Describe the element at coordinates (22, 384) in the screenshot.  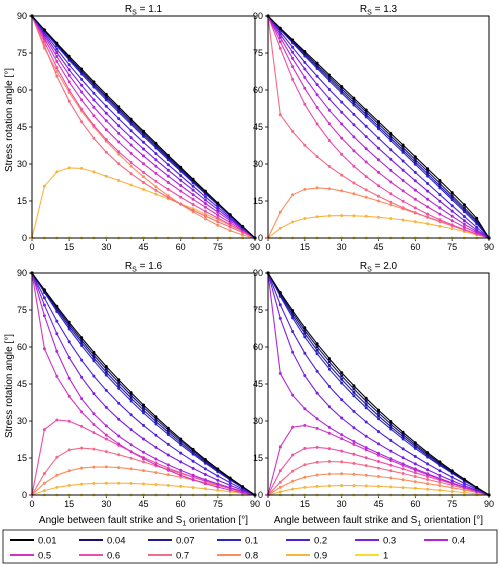
I see `y-tick-label: 45` at that location.